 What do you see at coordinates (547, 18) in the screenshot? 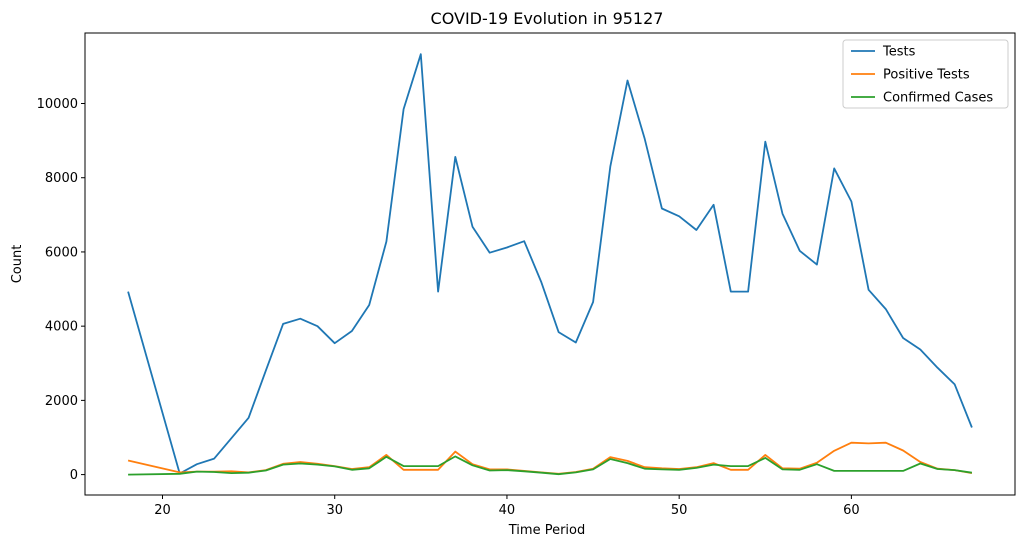
I see `chart-title: COVID-19 Evolution in 95127` at bounding box center [547, 18].